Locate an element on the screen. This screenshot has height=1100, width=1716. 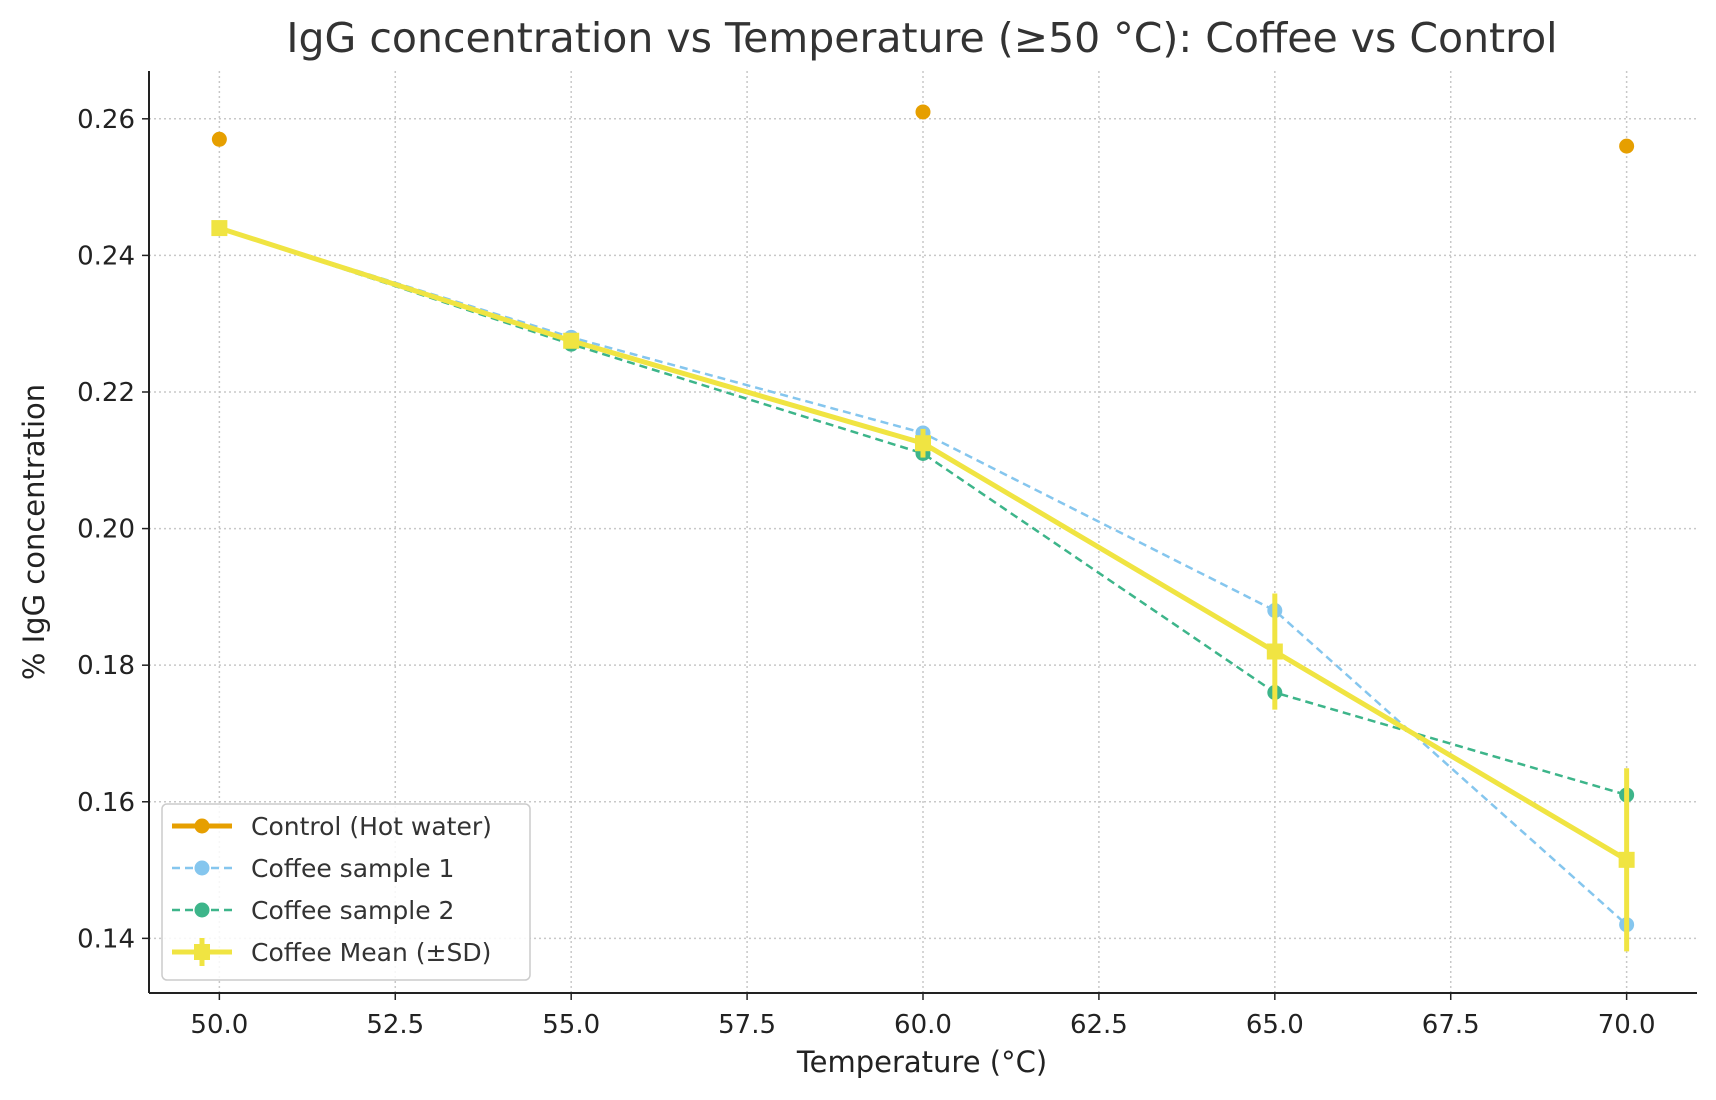
legend-box is located at coordinates (346, 892).